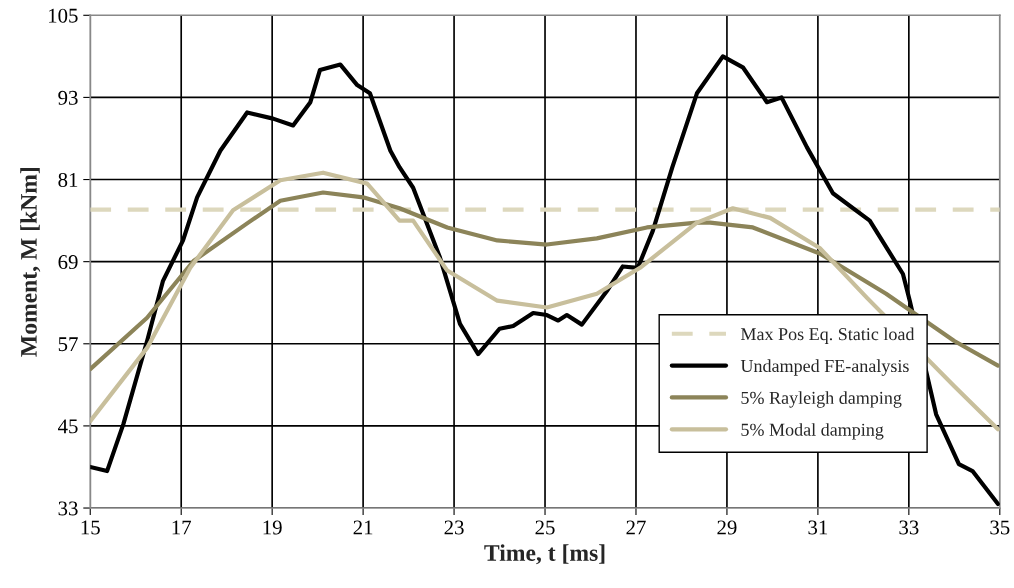 This screenshot has height=588, width=1014. Describe the element at coordinates (727, 527) in the screenshot. I see `x-tick-label: 29` at that location.